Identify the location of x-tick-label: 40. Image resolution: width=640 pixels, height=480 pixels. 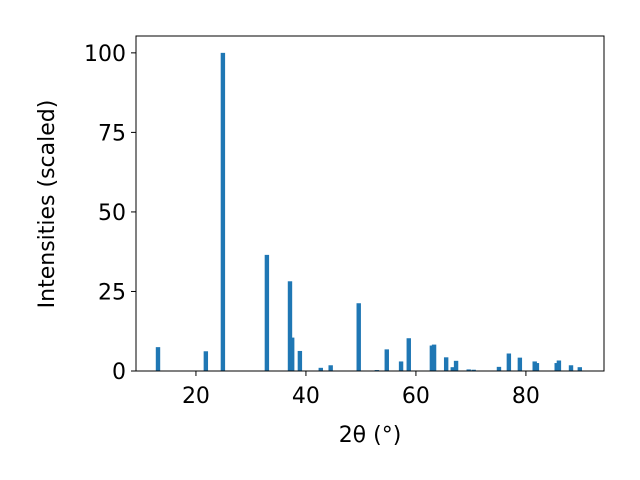
(306, 396).